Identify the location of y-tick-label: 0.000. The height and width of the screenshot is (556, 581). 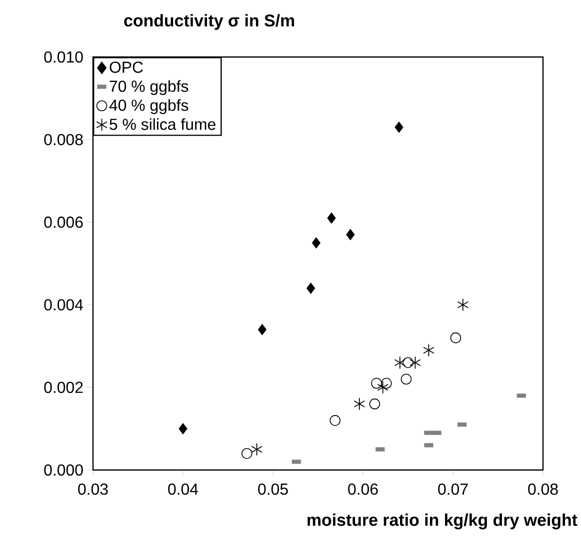
(63, 470).